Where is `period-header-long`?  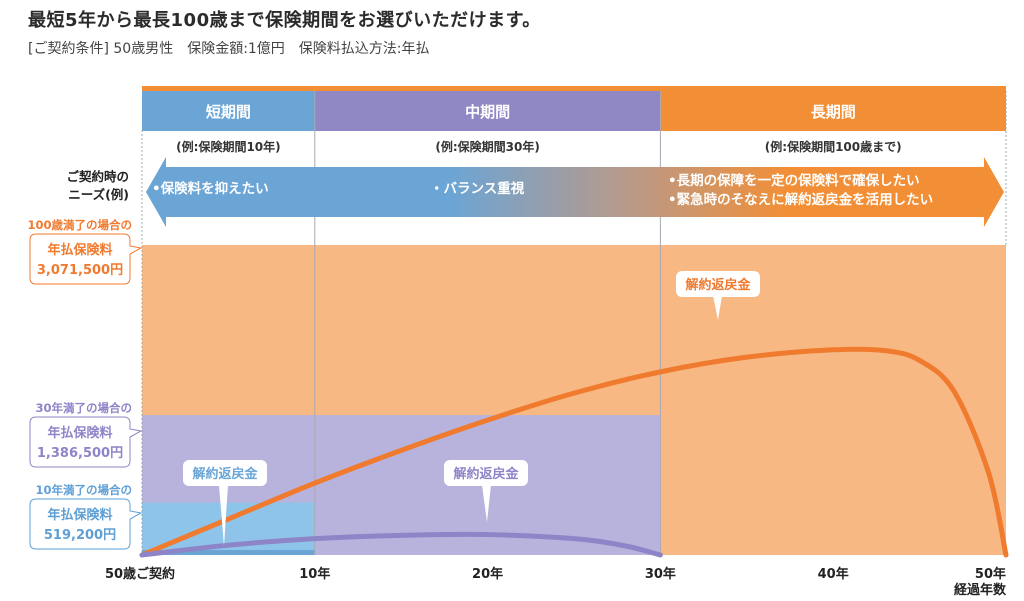
period-header-long is located at coordinates (833, 111).